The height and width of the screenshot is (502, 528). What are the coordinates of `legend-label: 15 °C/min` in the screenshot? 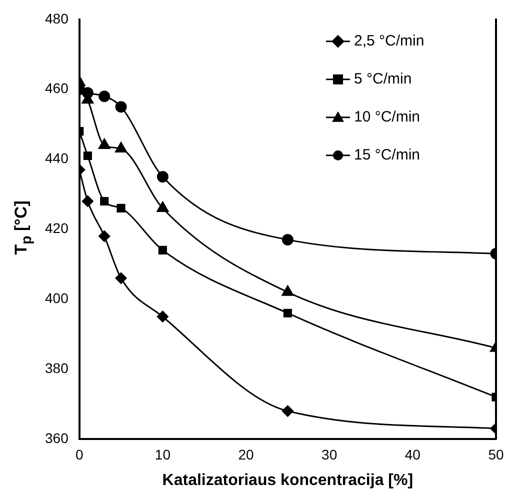 It's located at (387, 155).